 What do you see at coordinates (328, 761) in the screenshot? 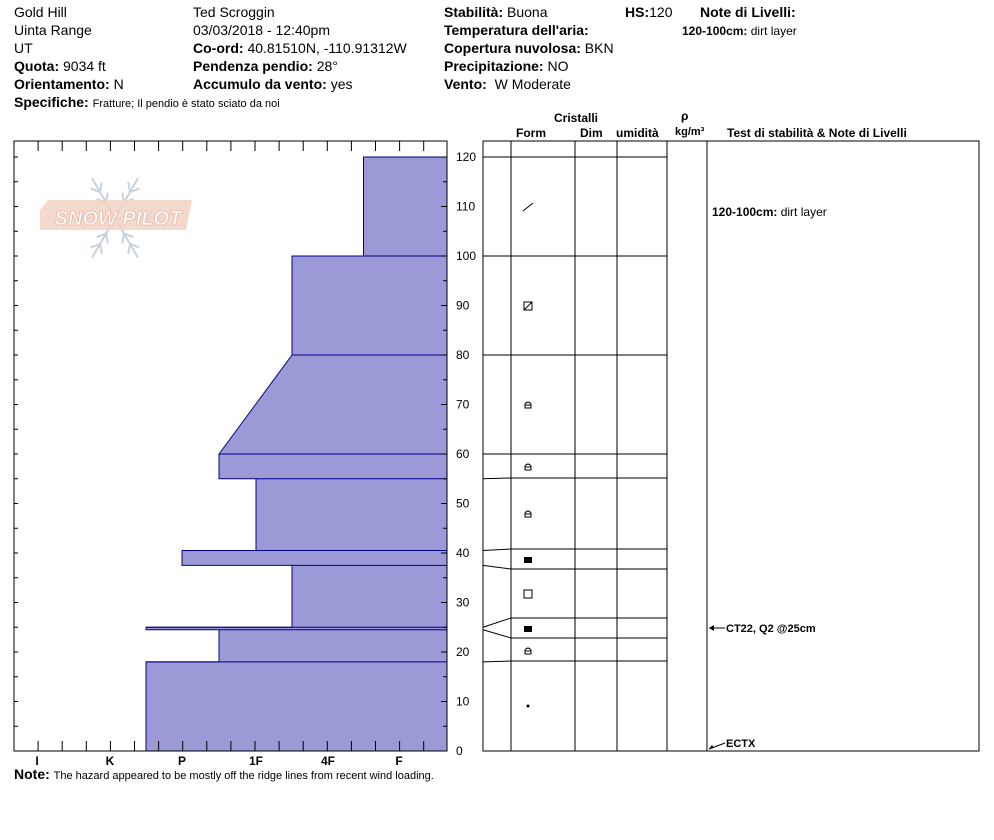
I see `hardness-tick-label: 4F` at bounding box center [328, 761].